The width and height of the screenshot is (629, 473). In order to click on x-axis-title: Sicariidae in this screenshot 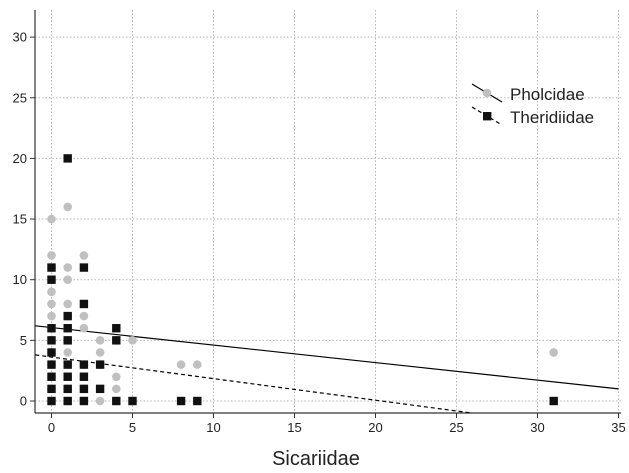, I will do `click(316, 459)`.